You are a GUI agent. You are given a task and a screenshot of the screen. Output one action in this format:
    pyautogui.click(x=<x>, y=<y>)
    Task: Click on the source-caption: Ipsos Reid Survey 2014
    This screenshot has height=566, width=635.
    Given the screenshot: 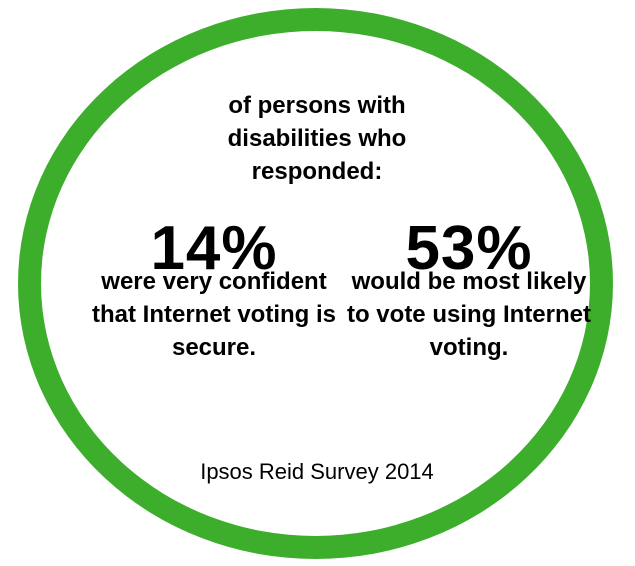 What is the action you would take?
    pyautogui.click(x=317, y=471)
    